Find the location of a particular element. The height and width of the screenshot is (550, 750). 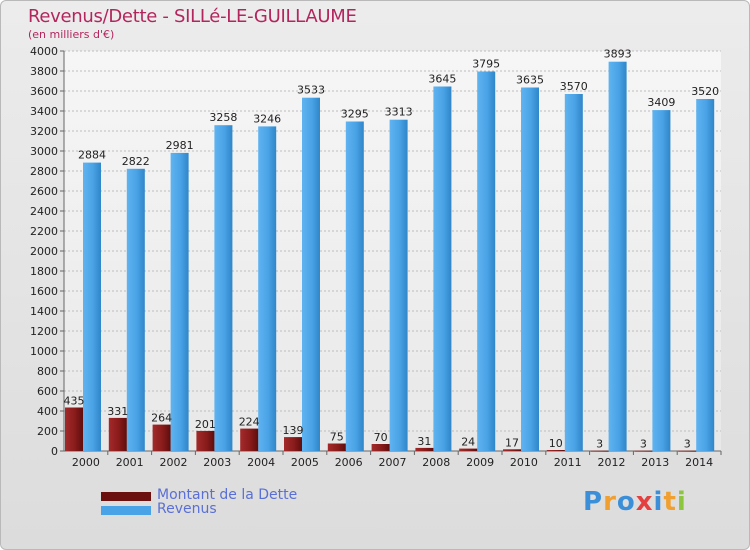

legend-label-revenue: Revenus is located at coordinates (187, 509).